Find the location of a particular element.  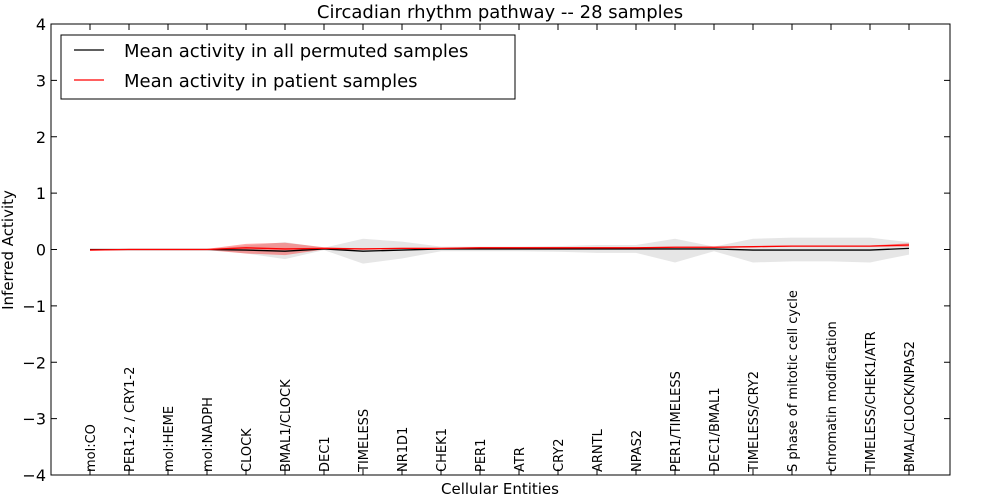

confidence-bands is located at coordinates (499, 250).